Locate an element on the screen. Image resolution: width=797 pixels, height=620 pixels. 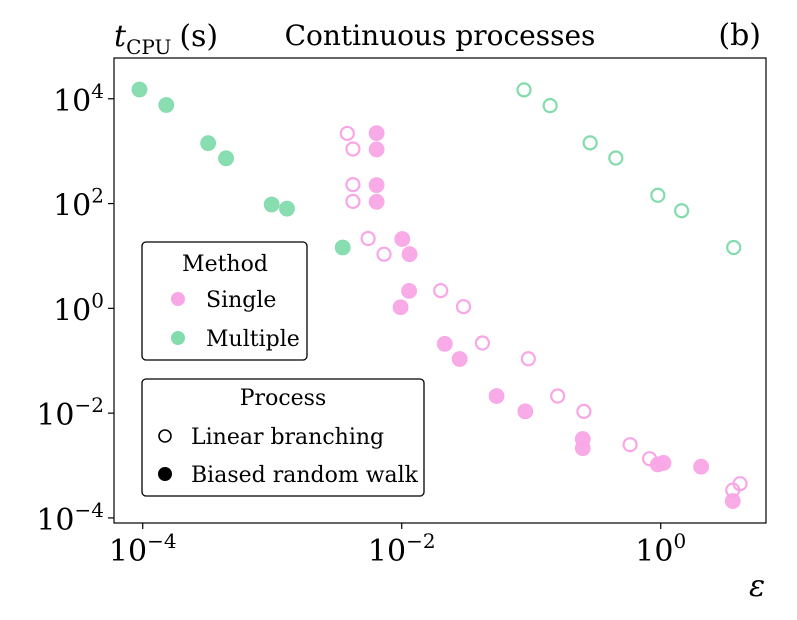
y-tick-label-3: 10⁻² is located at coordinates (70, 413).